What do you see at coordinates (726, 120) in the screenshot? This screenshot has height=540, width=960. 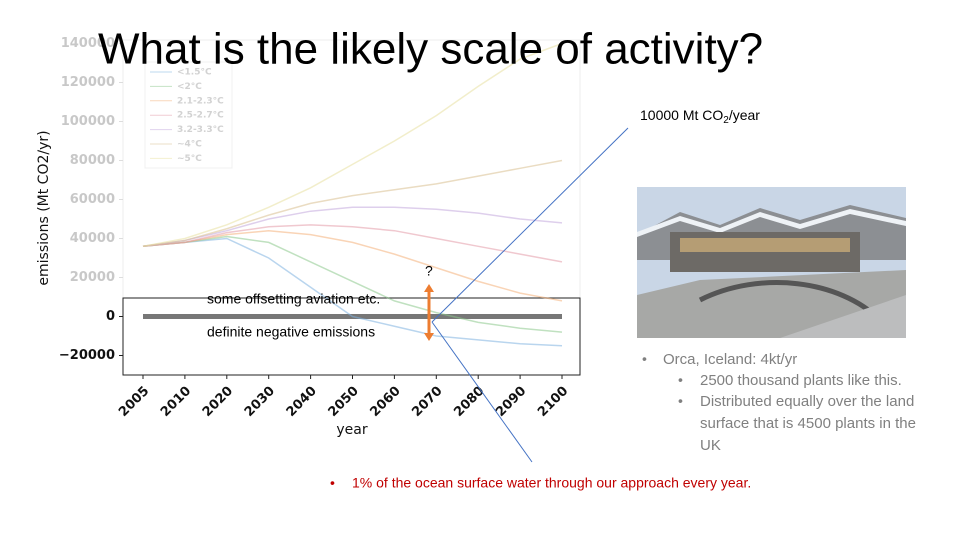 I see `co2-subscript: 2` at bounding box center [726, 120].